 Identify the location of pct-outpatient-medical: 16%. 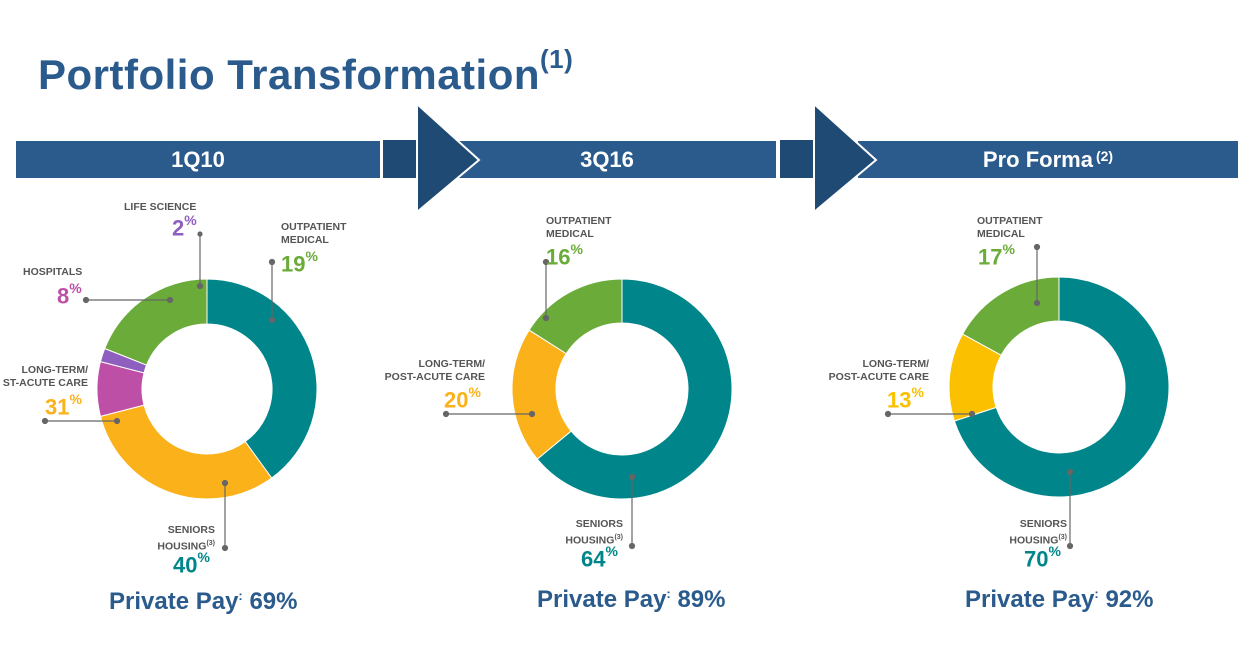
(564, 255).